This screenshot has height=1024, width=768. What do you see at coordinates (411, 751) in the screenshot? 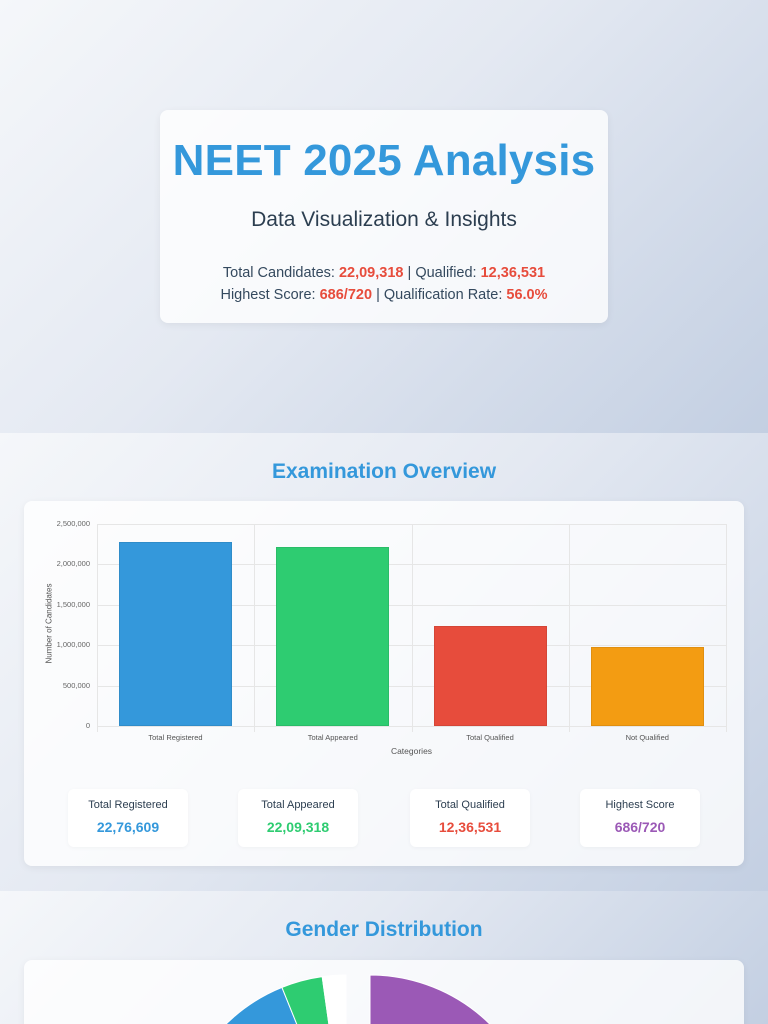
I see `x-axis-label: Categories` at bounding box center [411, 751].